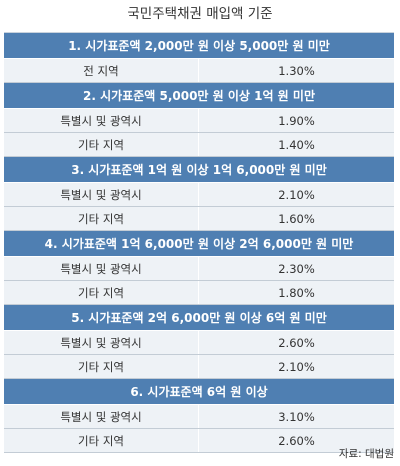 This screenshot has width=400, height=466. Describe the element at coordinates (296, 417) in the screenshot. I see `rate-cell: 3.10%` at that location.